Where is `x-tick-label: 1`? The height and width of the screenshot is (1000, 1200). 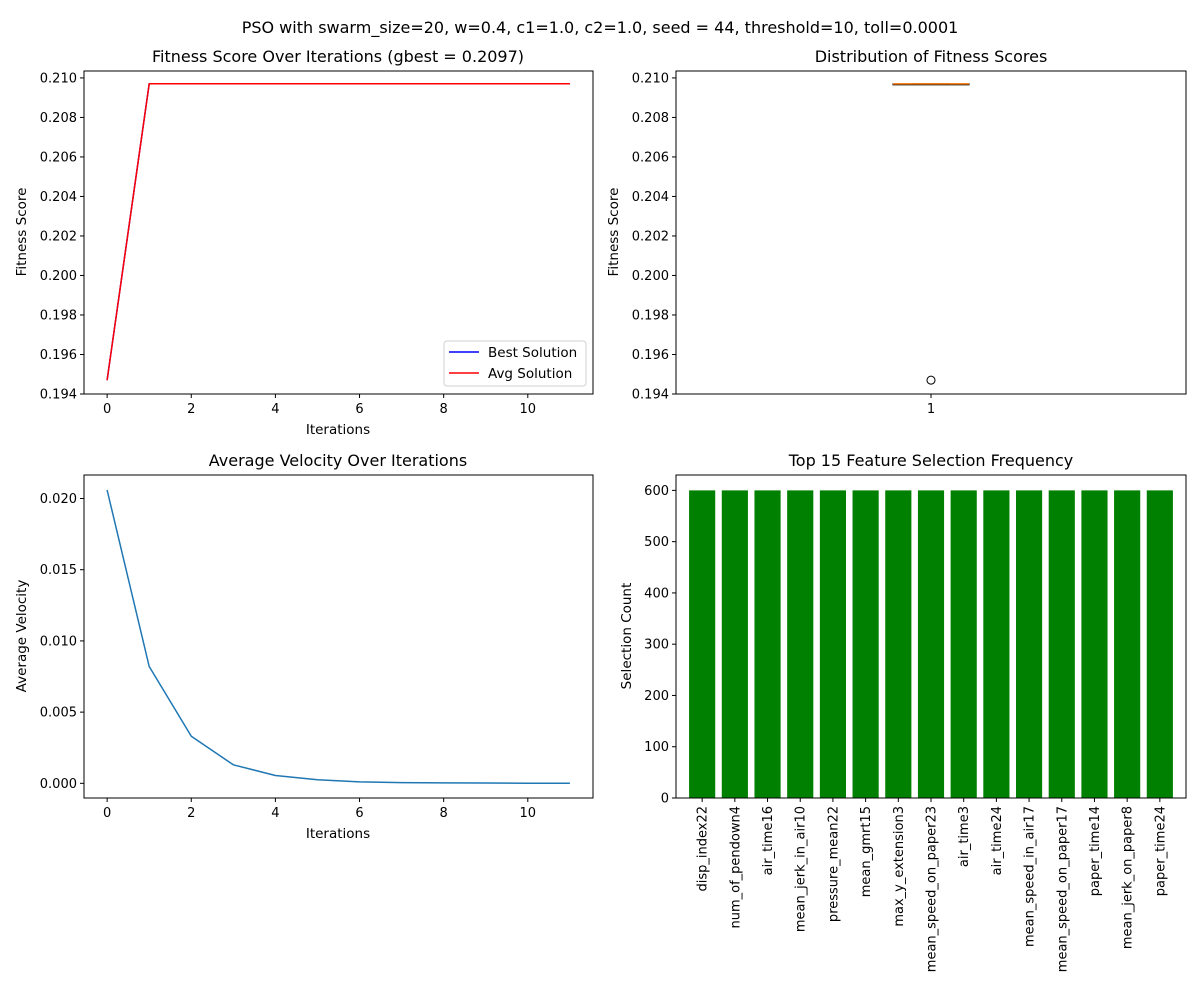
x-tick-label: 1 is located at coordinates (931, 409).